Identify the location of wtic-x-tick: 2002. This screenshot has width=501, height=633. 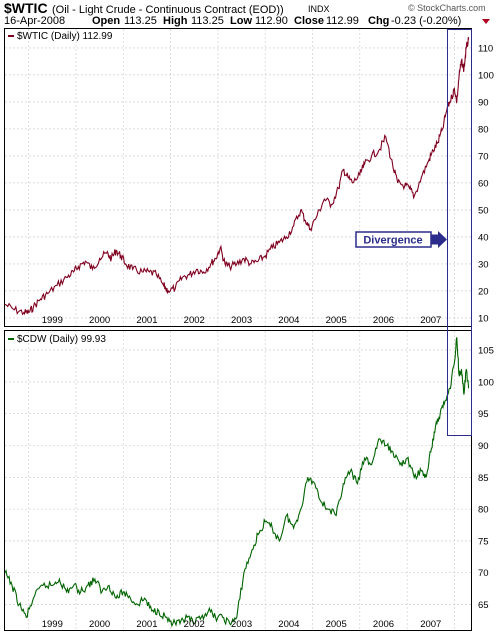
(194, 320).